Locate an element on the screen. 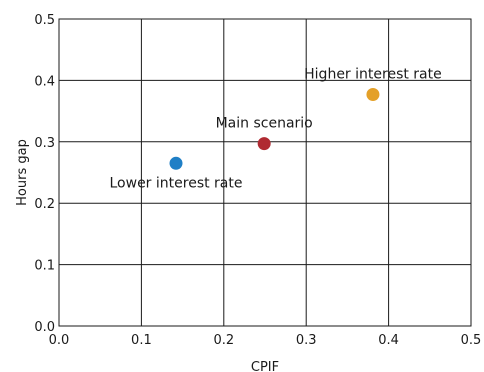 This screenshot has width=484, height=372. y-tick-label: 0.4 is located at coordinates (44, 81).